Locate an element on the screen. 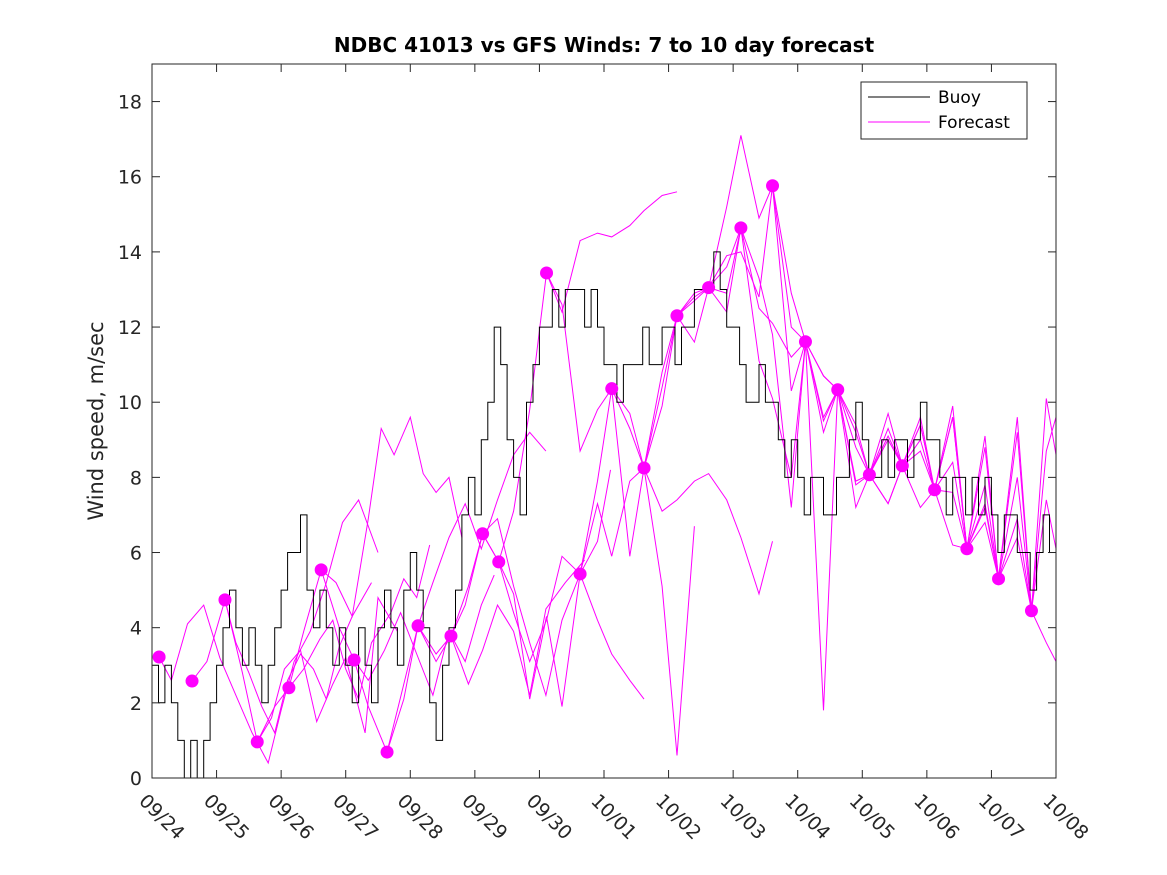 The width and height of the screenshot is (1167, 875). y-tick-label: 14 is located at coordinates (130, 253).